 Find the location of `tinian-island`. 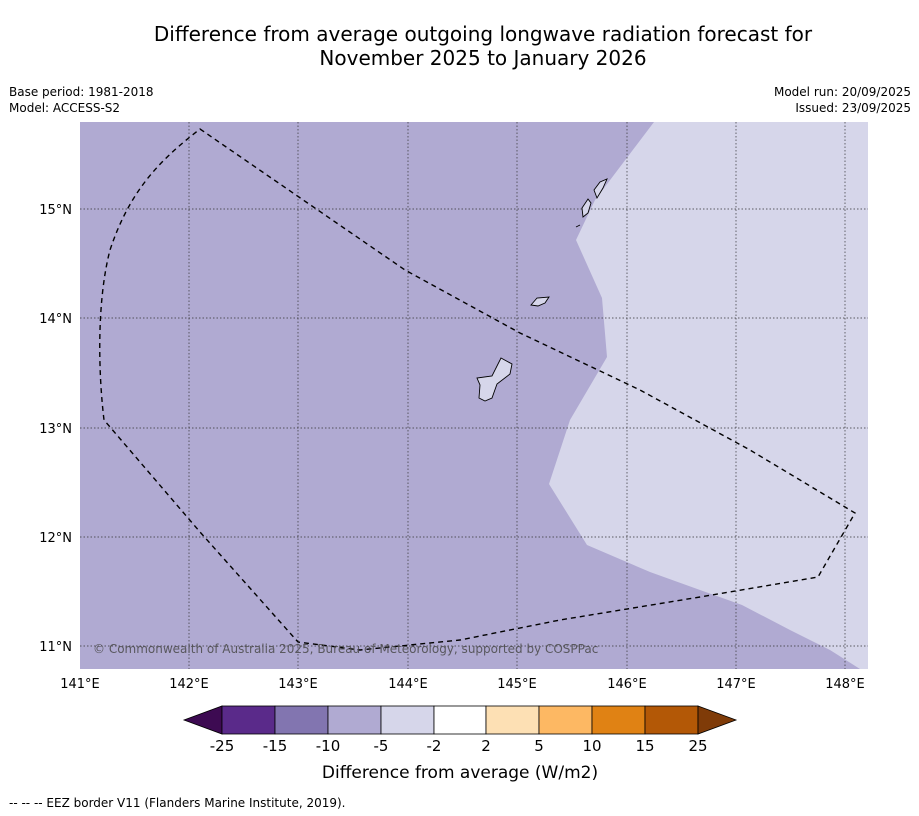

tinian-island is located at coordinates (586, 208).